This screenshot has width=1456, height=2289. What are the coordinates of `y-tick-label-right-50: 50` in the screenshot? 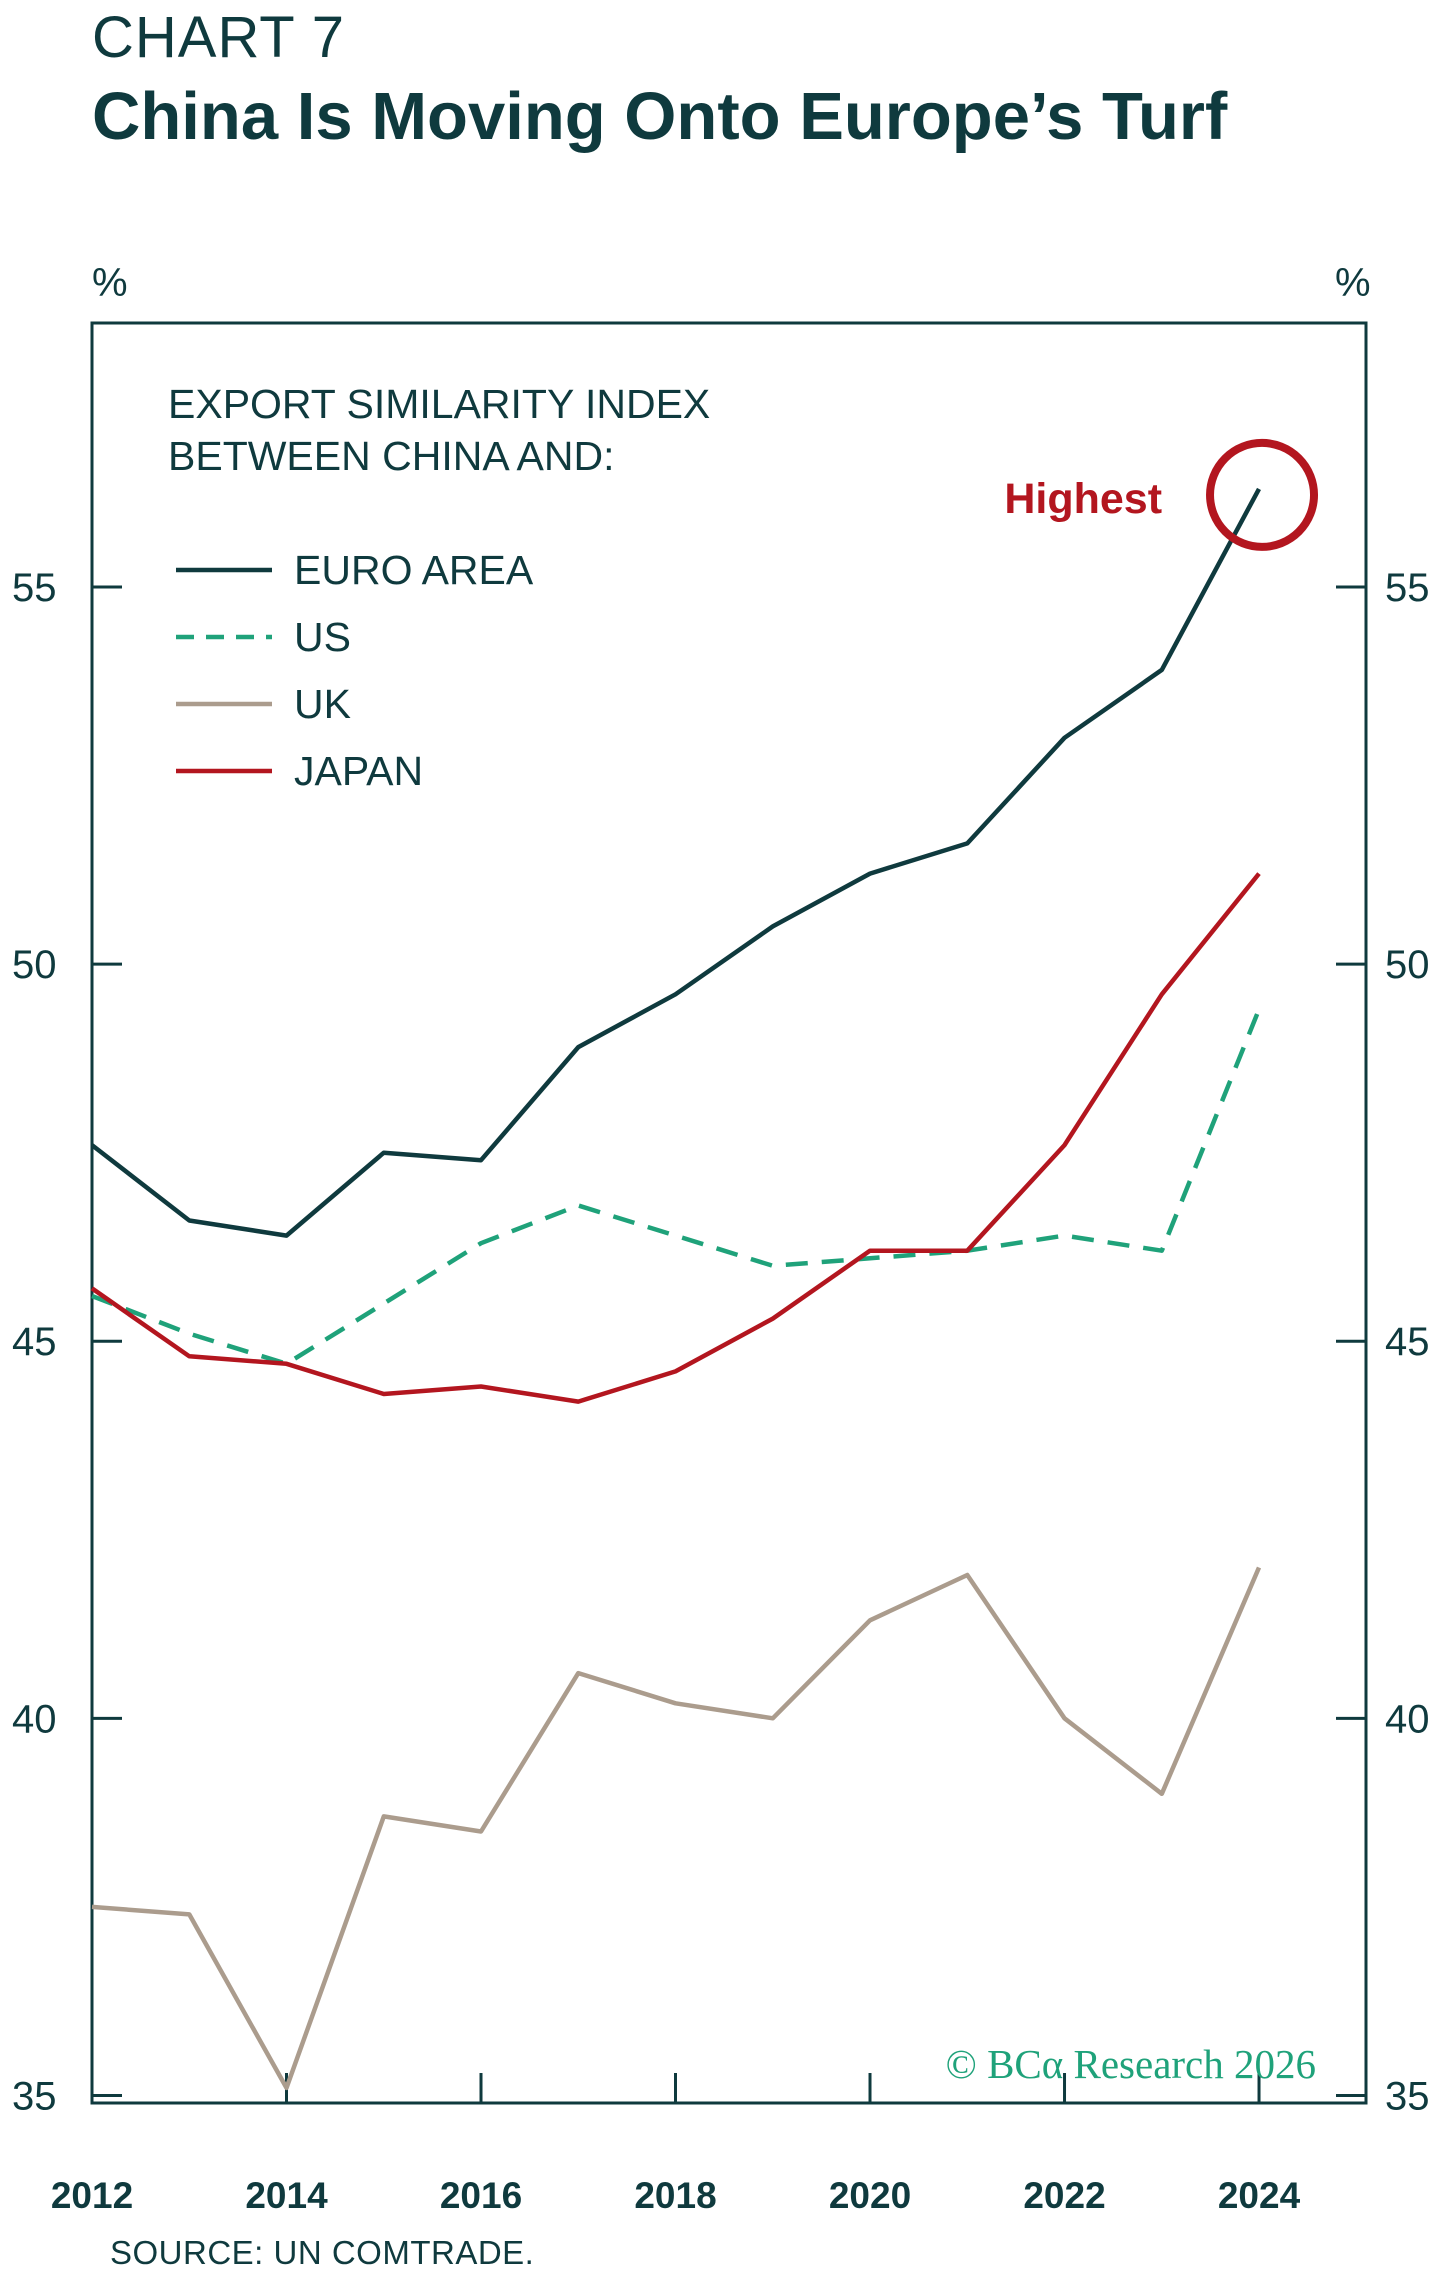 It's located at (1407, 965).